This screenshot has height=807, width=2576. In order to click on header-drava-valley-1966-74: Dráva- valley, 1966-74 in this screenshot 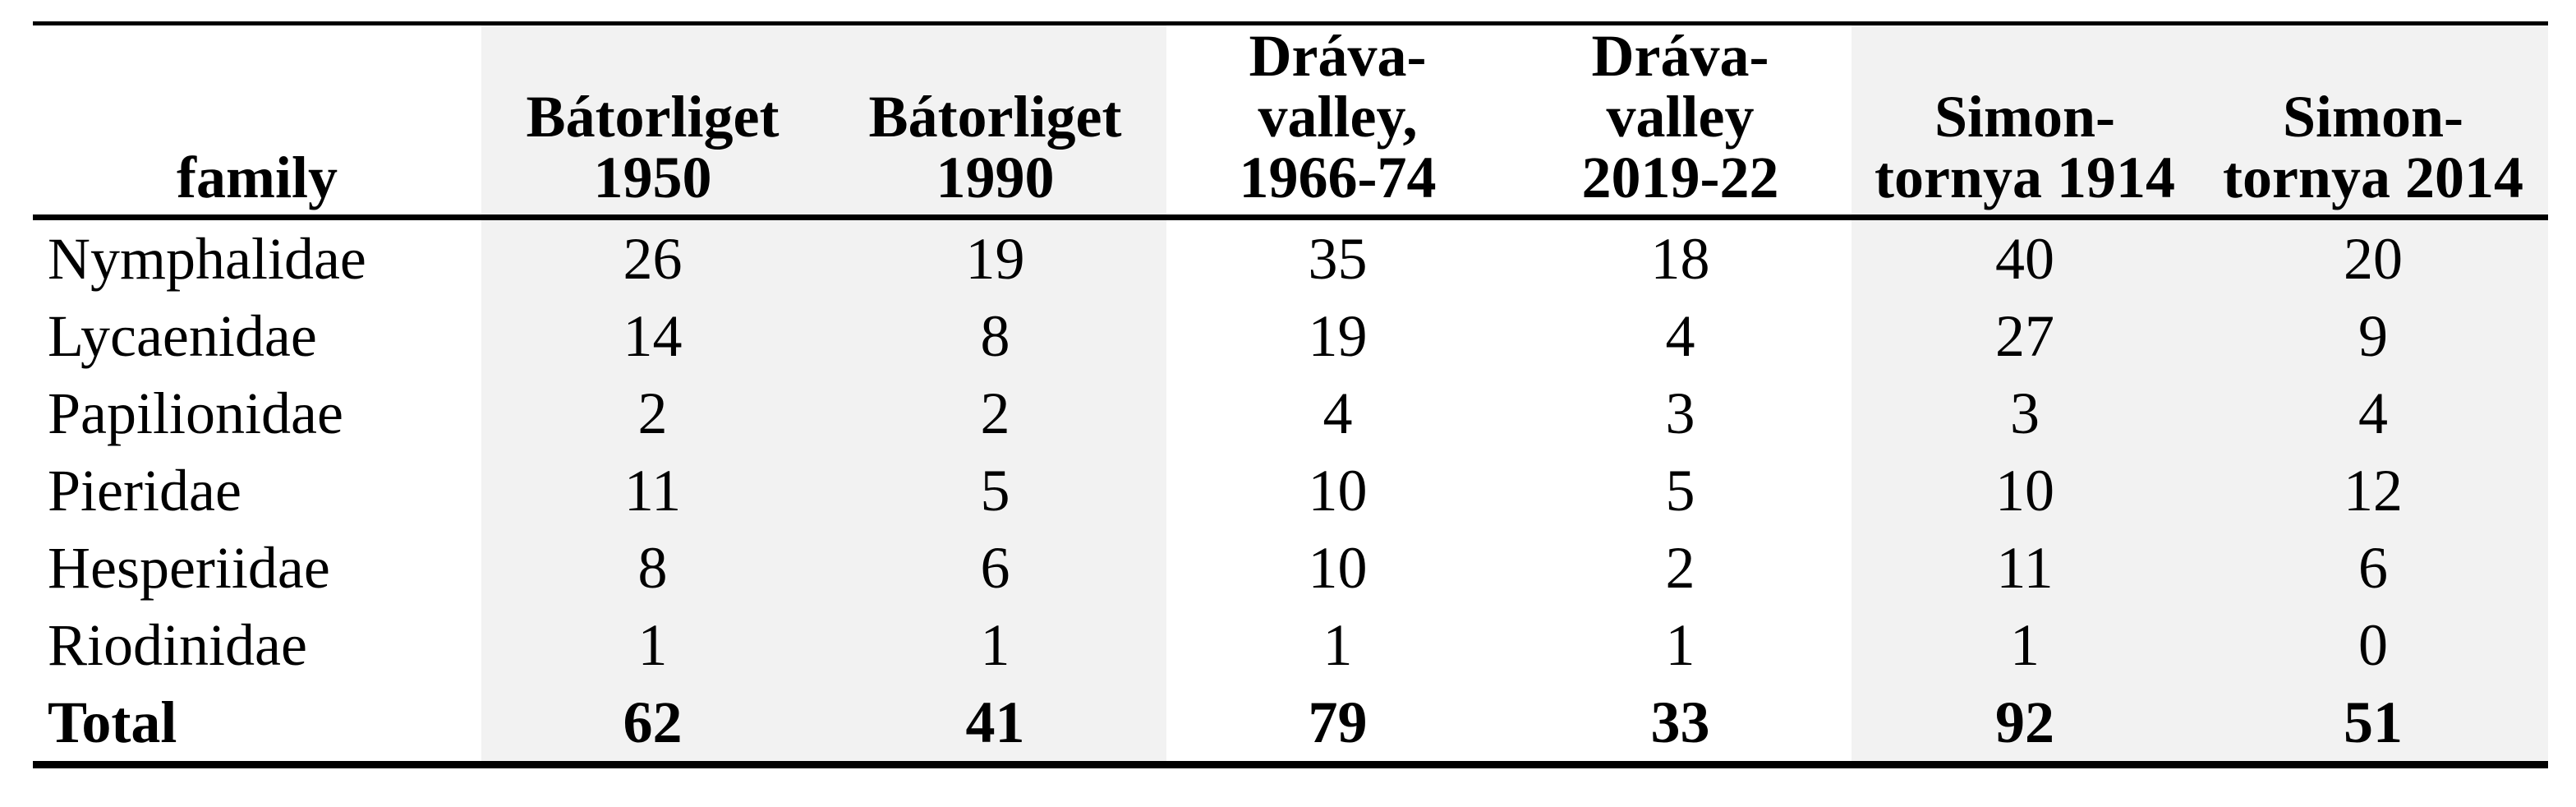, I will do `click(1337, 121)`.